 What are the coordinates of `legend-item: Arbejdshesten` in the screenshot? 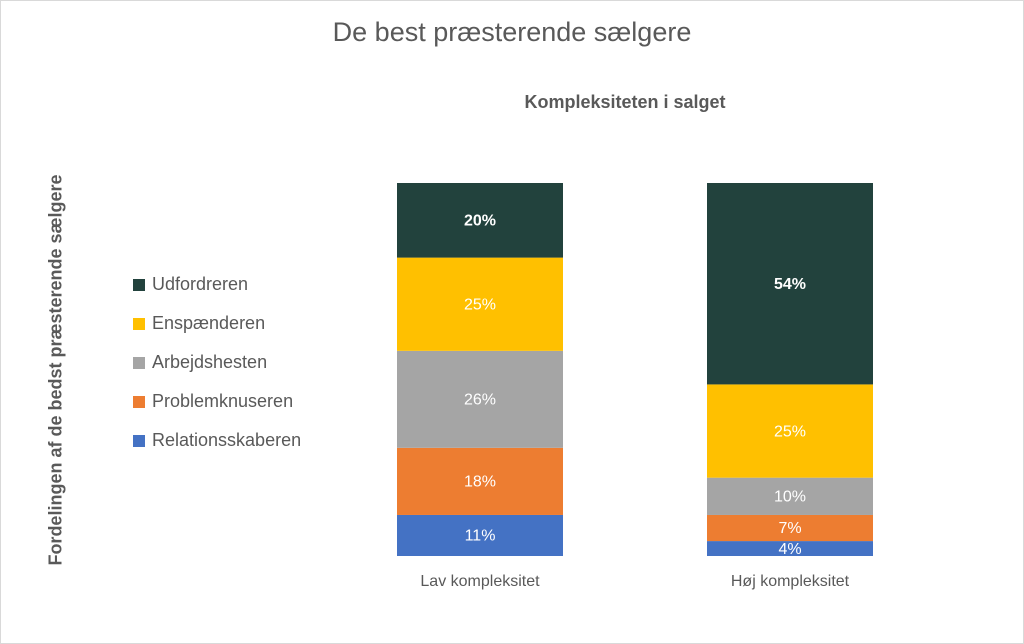 It's located at (217, 362).